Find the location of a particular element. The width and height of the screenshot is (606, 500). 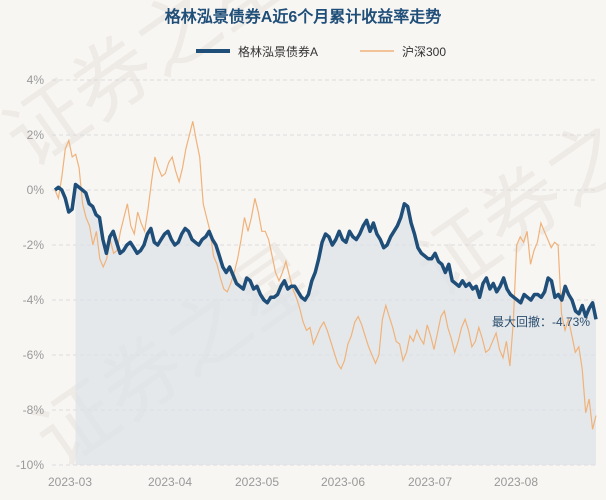

legend: 格林泓景债券A 沪深300 is located at coordinates (321, 51).